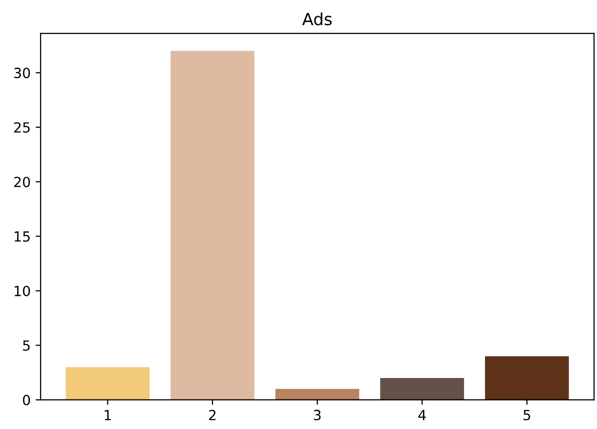 Image resolution: width=597 pixels, height=429 pixels. What do you see at coordinates (317, 19) in the screenshot?
I see `chart-title: Ads` at bounding box center [317, 19].